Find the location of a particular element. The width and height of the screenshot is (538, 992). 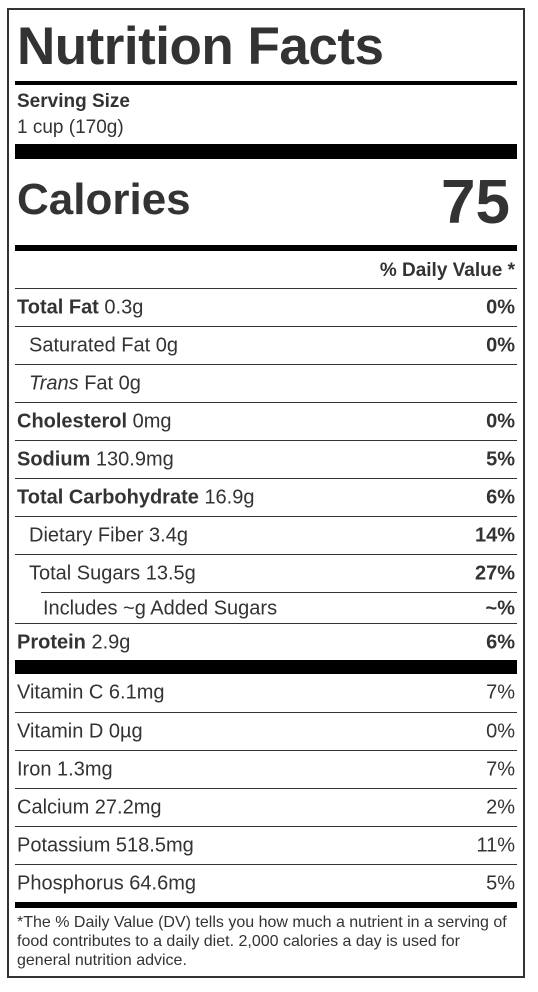

calories-value: 75 is located at coordinates (475, 202).